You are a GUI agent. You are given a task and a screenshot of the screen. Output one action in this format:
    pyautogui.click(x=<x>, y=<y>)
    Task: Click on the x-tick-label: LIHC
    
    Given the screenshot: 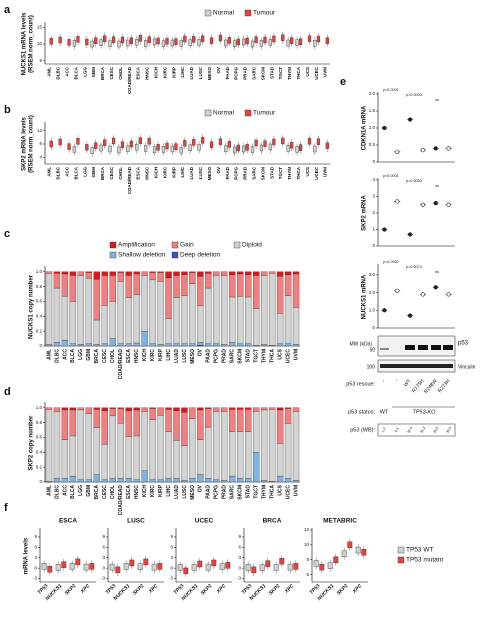 What is the action you would take?
    pyautogui.click(x=182, y=71)
    